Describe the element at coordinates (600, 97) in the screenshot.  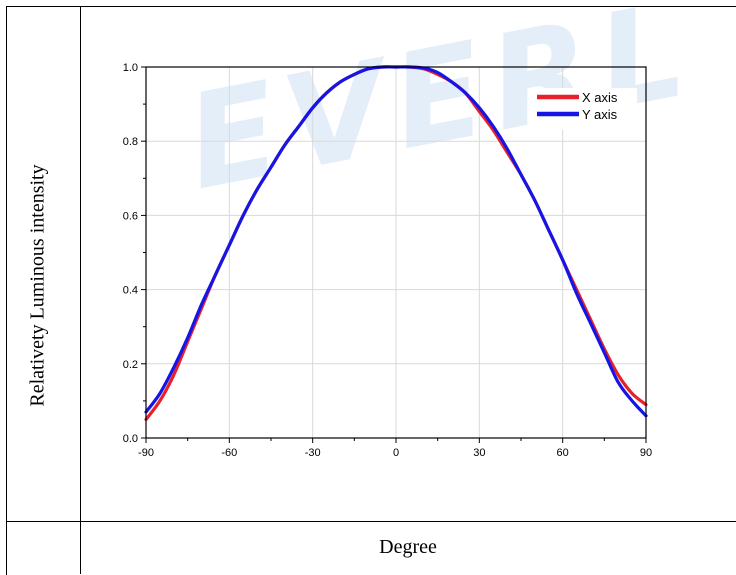
I see `legend-label: X axis` at that location.